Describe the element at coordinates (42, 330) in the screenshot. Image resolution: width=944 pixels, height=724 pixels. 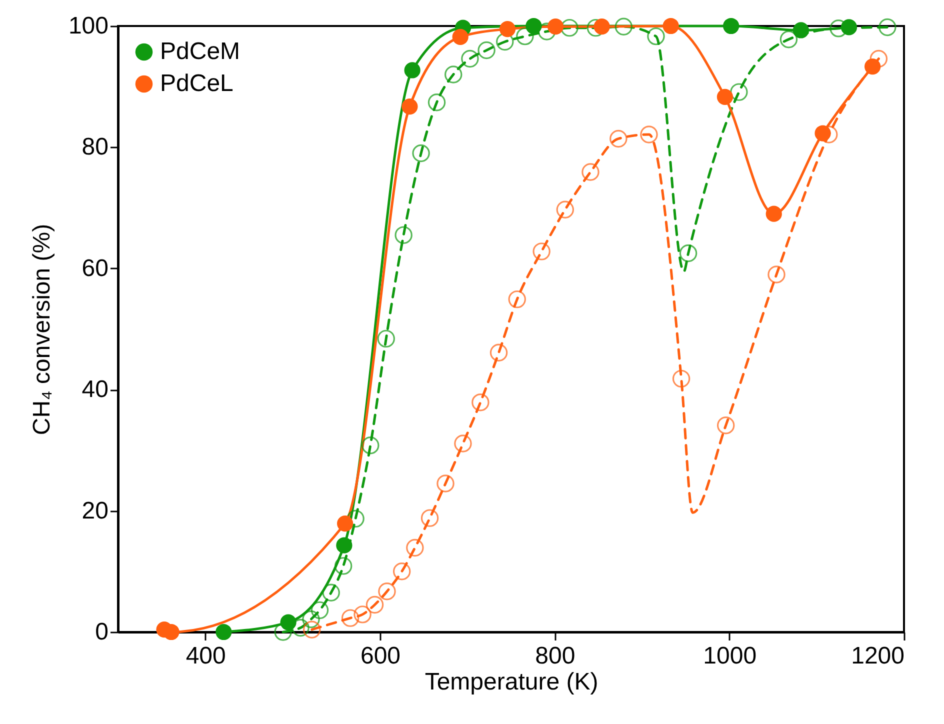
I see `y-axis-title: CH₄ conversion (%)` at that location.